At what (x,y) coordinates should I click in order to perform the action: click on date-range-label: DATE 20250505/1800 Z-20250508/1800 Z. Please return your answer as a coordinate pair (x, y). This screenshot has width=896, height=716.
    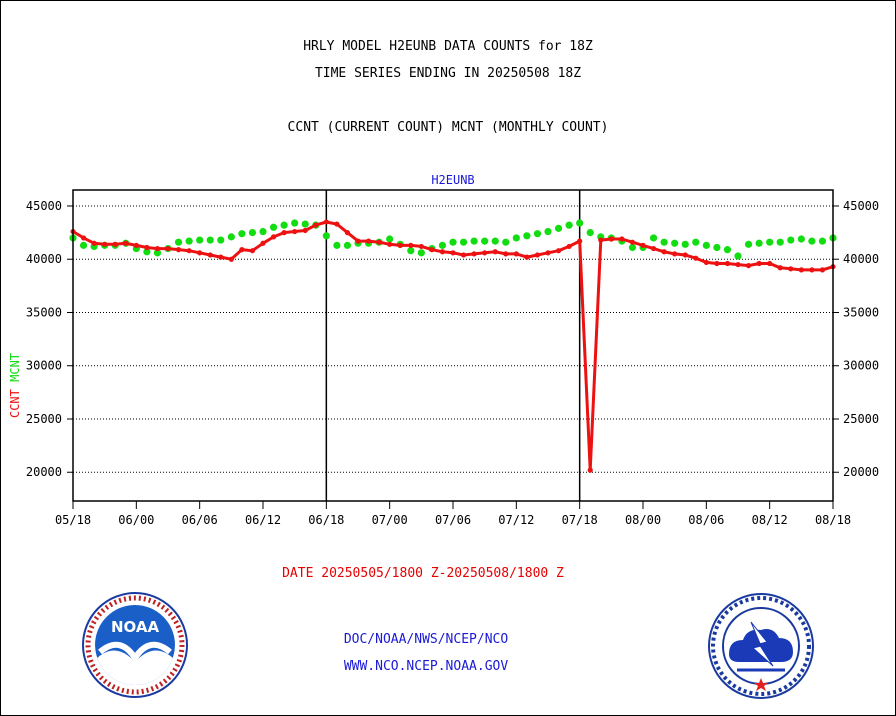
    Looking at the image, I should click on (423, 573).